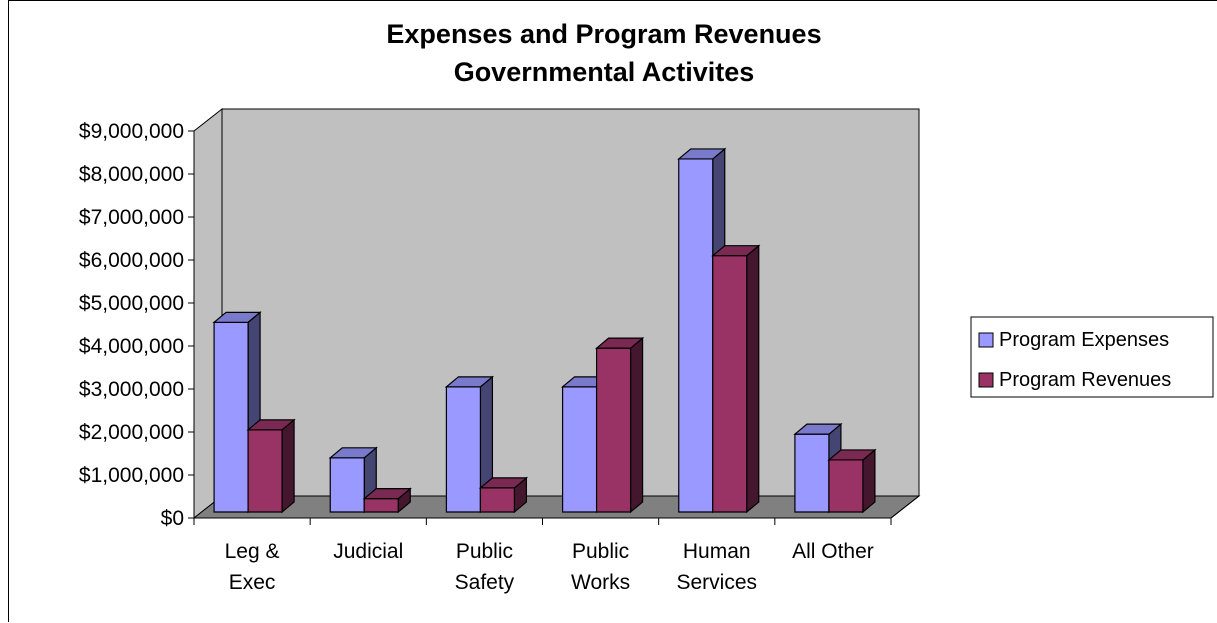  Describe the element at coordinates (131, 475) in the screenshot. I see `y-tick-label: $1,000,000` at that location.